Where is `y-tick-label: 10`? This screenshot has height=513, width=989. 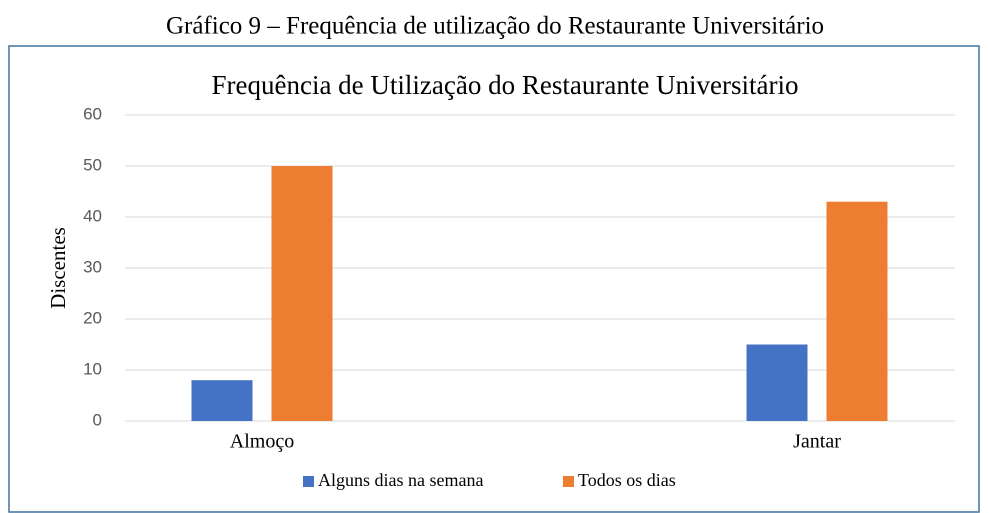 y-tick-label: 10 is located at coordinates (92, 368).